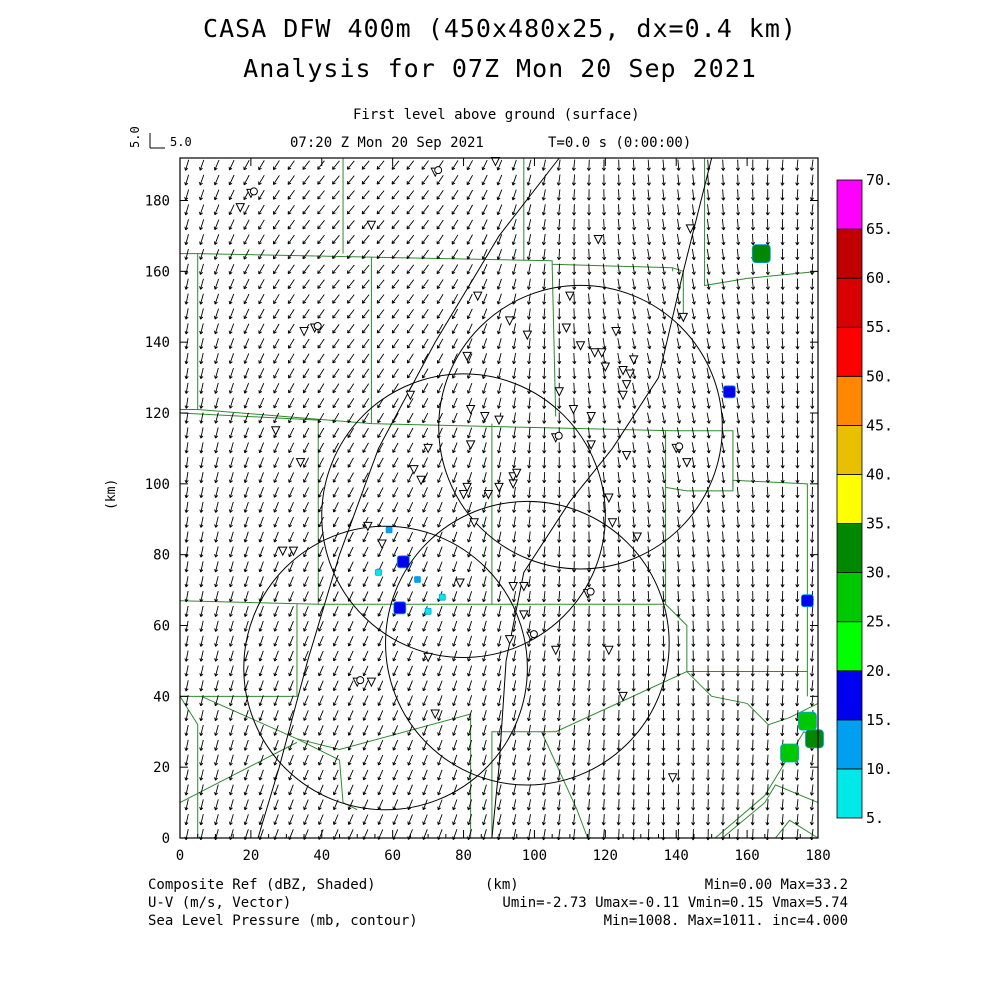 This screenshot has height=1000, width=1000. Describe the element at coordinates (797, 582) in the screenshot. I see `wind-vector-1914` at that location.